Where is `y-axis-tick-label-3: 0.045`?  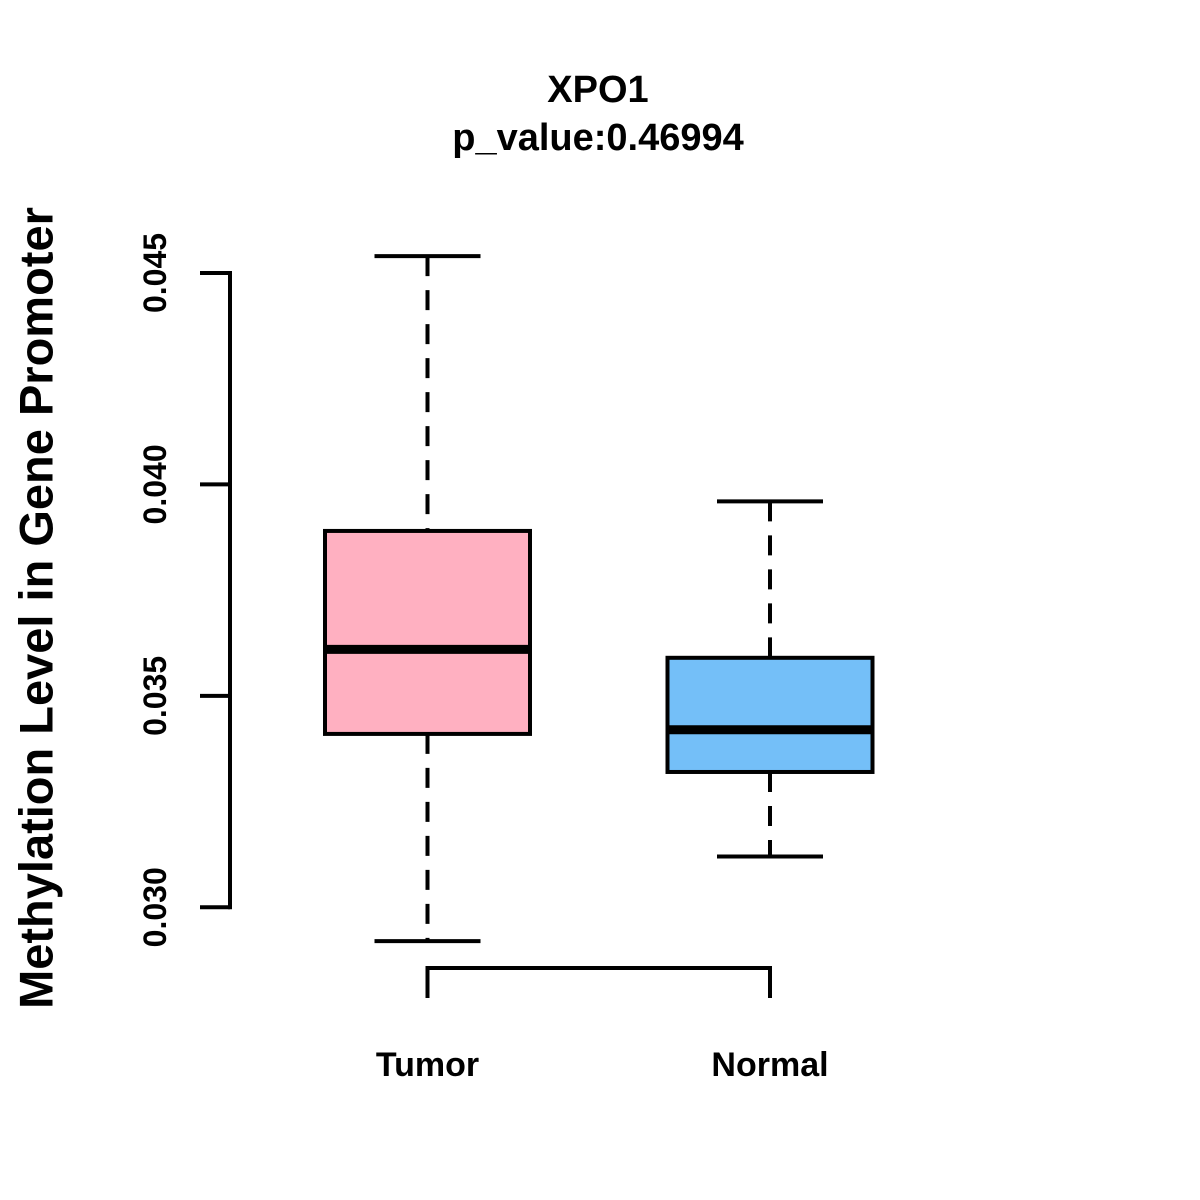
y-axis-tick-label-3: 0.045 is located at coordinates (155, 273).